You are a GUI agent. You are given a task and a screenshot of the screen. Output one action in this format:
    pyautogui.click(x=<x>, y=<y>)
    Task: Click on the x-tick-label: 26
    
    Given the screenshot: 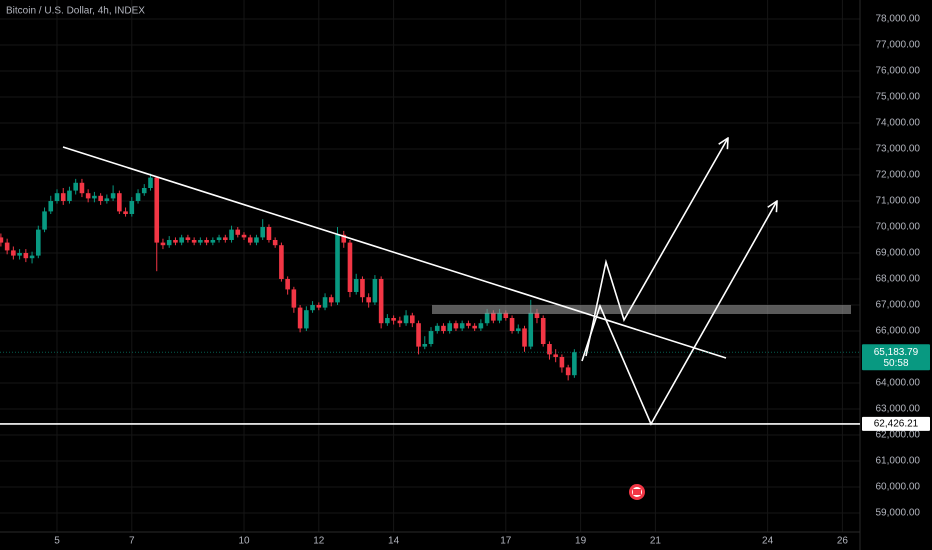 What is the action you would take?
    pyautogui.click(x=843, y=541)
    